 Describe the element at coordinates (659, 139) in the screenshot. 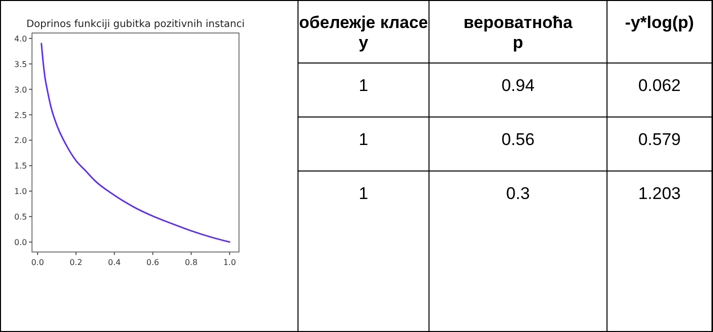

I see `text: 0.579` at that location.